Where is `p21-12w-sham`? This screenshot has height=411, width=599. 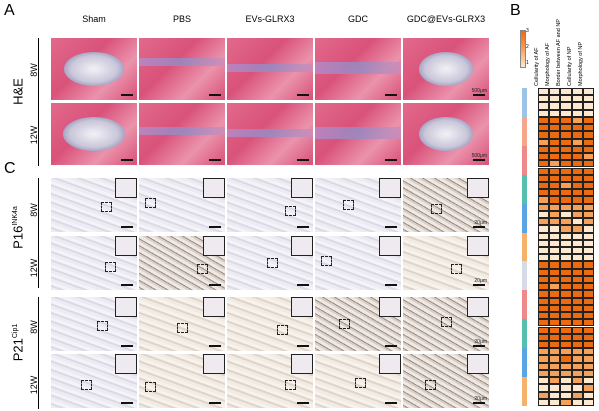 p21-12w-sham is located at coordinates (94, 381).